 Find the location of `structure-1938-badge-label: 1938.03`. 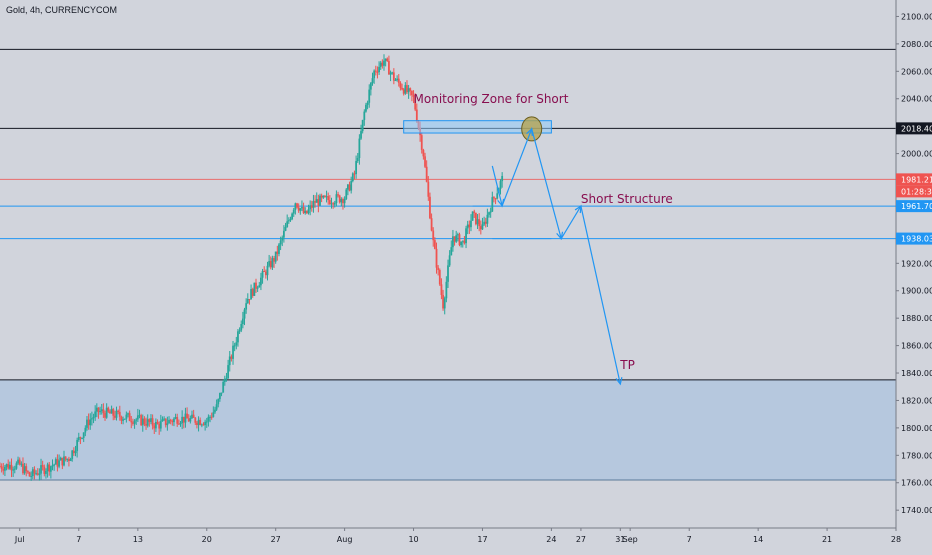

structure-1938-badge-label: 1938.03 is located at coordinates (916, 239).